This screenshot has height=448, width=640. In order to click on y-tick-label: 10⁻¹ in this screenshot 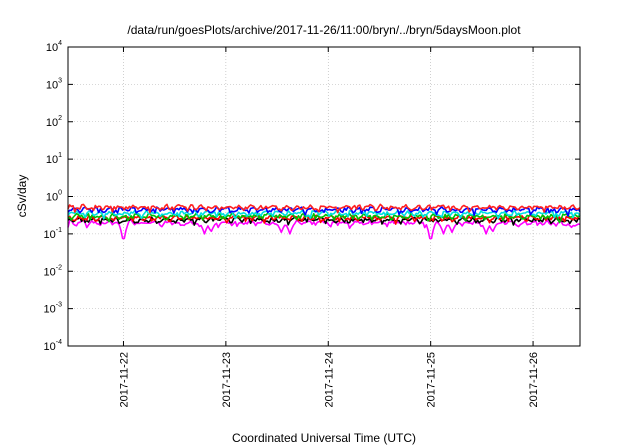, I will do `click(53, 234)`.